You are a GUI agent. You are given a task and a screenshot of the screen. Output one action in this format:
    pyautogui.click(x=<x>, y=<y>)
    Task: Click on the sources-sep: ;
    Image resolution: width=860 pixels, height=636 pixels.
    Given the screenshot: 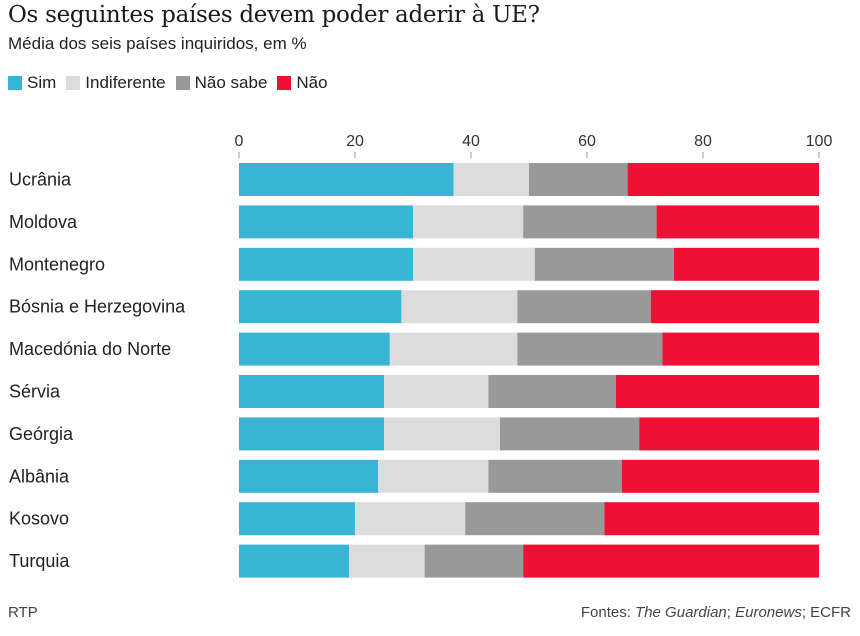 What is the action you would take?
    pyautogui.click(x=731, y=612)
    